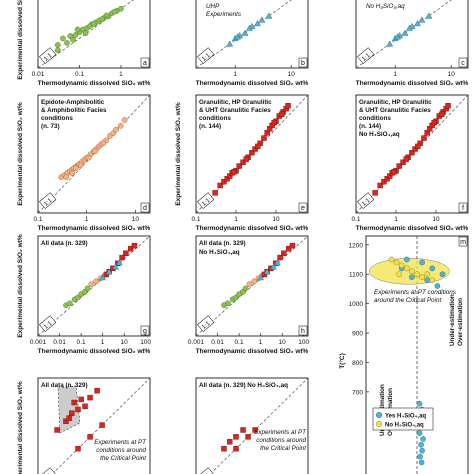  What do you see at coordinates (210, 126) in the screenshot?
I see `annotation: (n. 144)` at bounding box center [210, 126].